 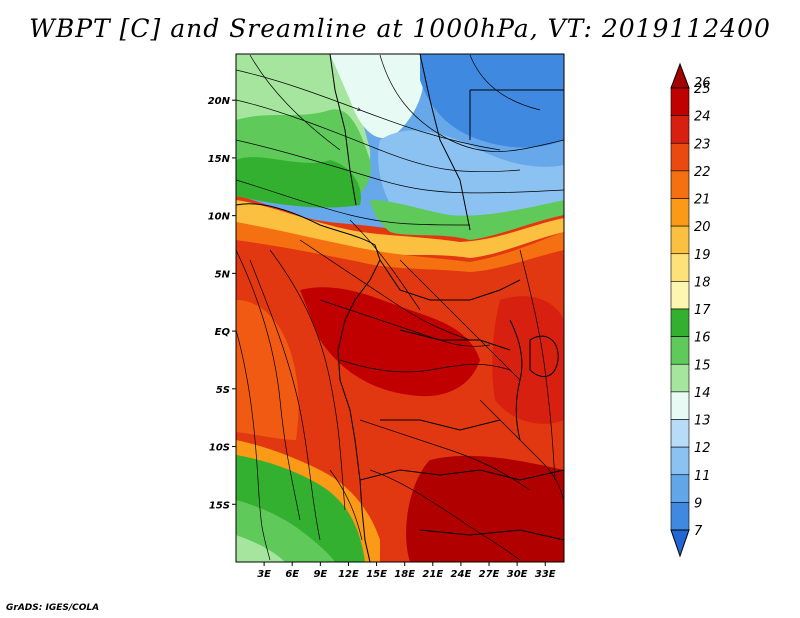 I want to click on longitude-axis: 3E 6E 9E 12E 15E 18E 21E 24E 27E 30E 33E, so click(x=406, y=571).